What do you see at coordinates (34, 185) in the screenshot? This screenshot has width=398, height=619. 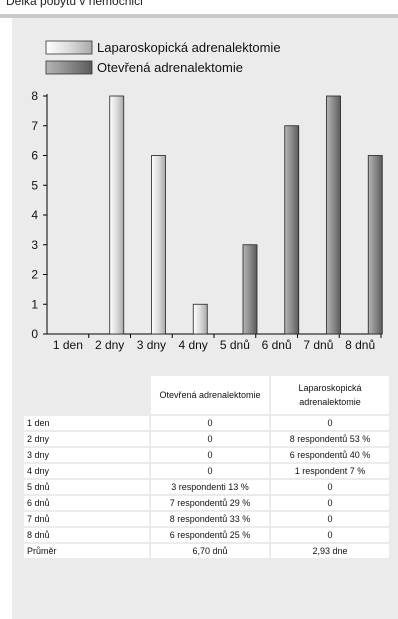 I see `y-tick-label-5: 5` at bounding box center [34, 185].